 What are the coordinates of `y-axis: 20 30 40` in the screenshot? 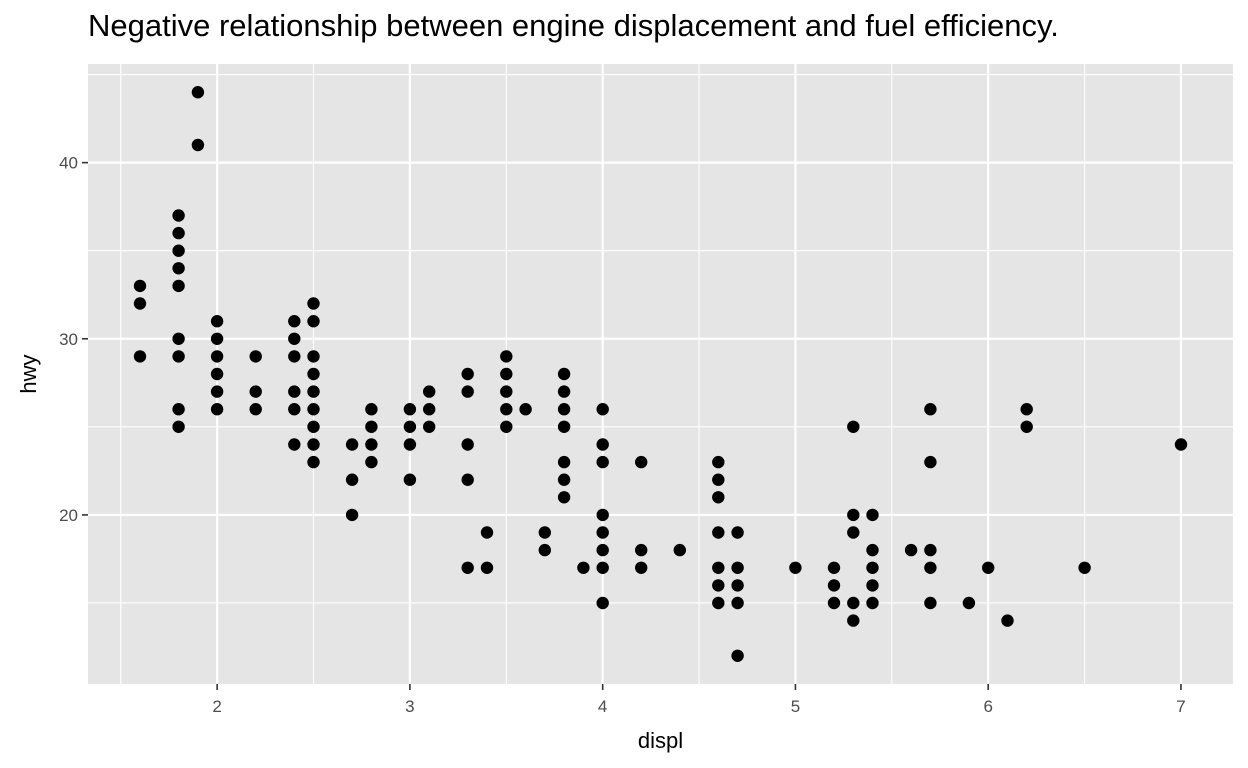 It's located at (73, 339).